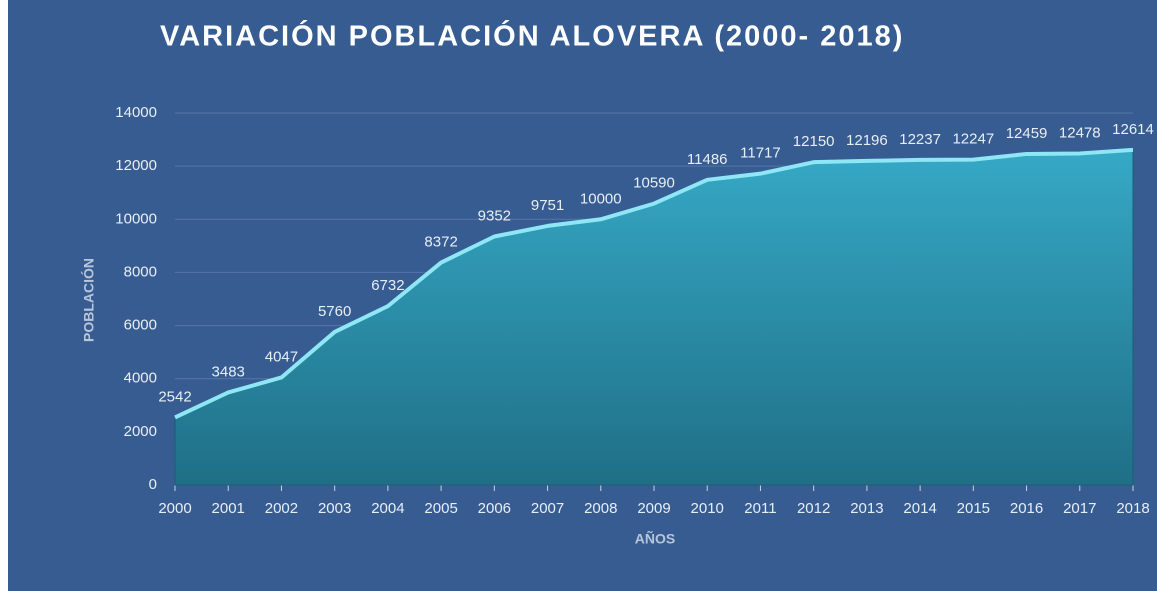 This screenshot has height=591, width=1157. Describe the element at coordinates (136, 218) in the screenshot. I see `y-tick-label: 10000` at that location.